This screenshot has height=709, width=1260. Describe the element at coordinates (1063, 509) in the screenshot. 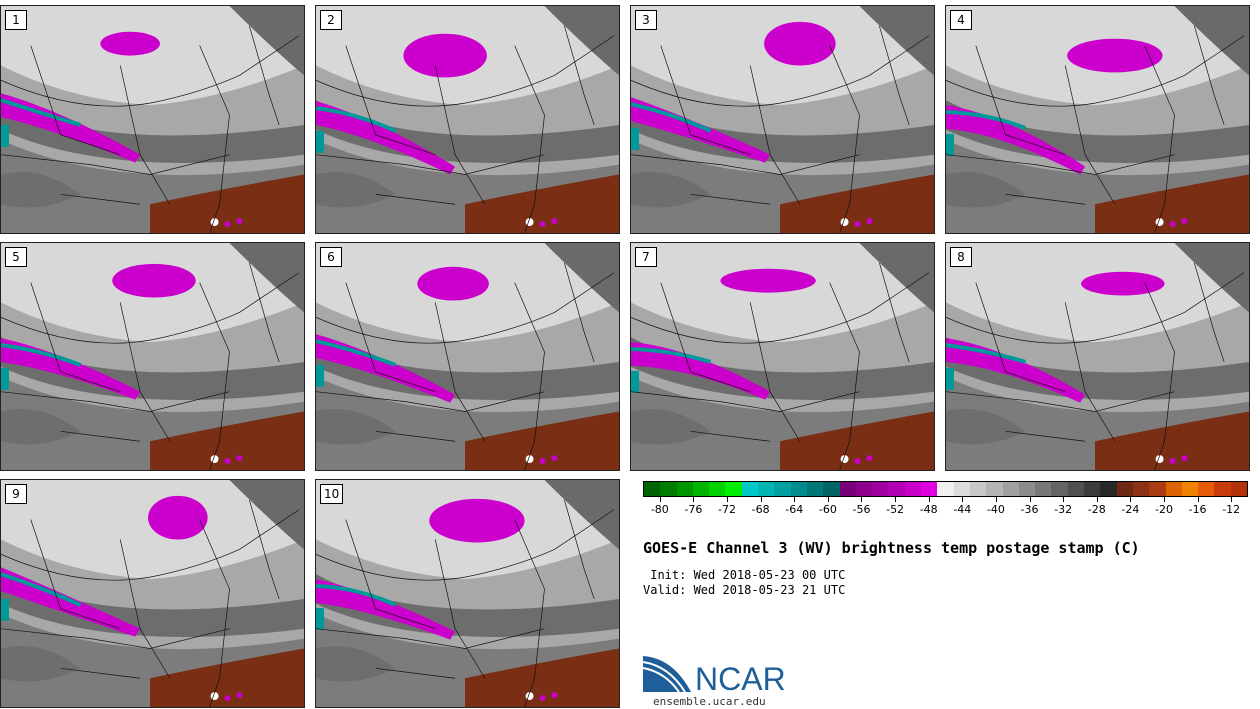

I see `colorbar-tick-label: -32` at that location.